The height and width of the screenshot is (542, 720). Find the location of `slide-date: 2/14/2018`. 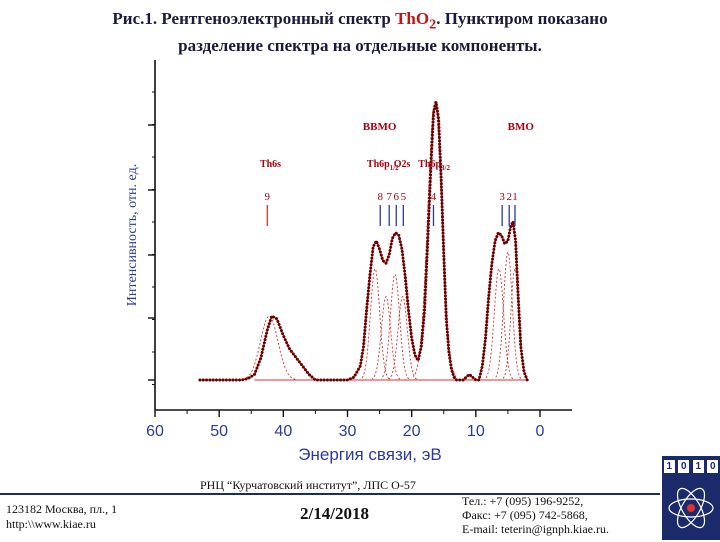

slide-date: 2/14/2018 is located at coordinates (334, 513).